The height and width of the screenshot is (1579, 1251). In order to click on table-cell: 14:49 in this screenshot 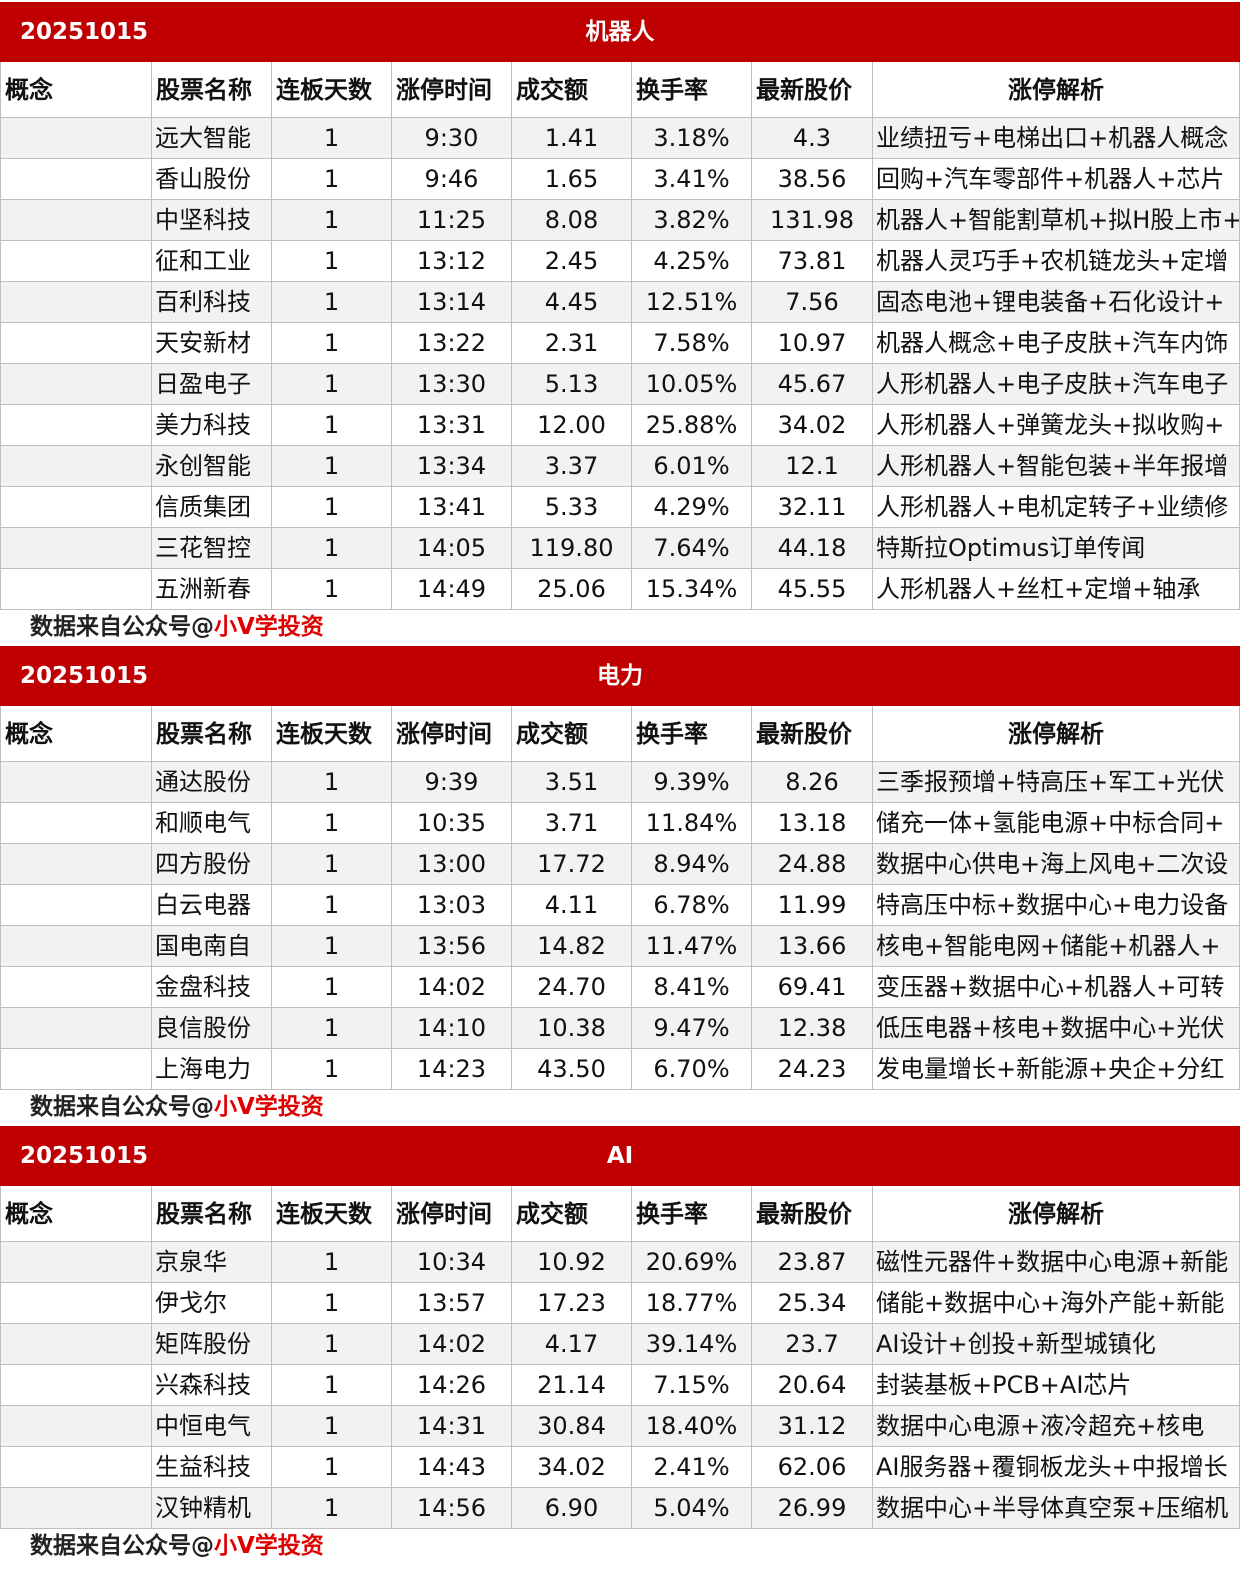, I will do `click(452, 589)`.